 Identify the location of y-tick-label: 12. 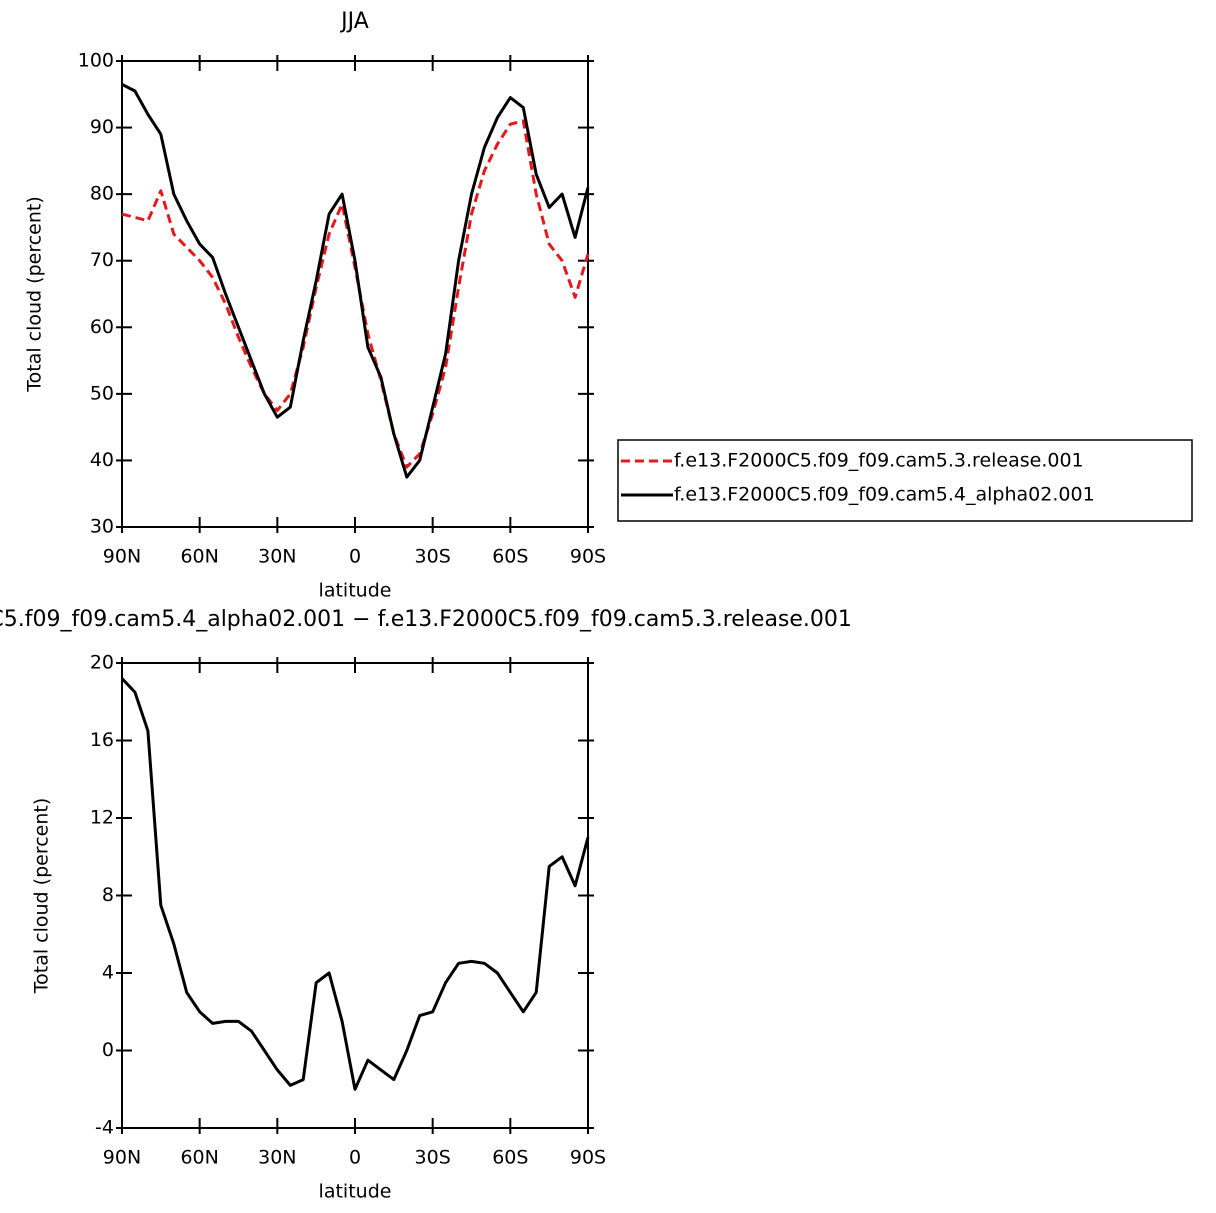
(102, 818).